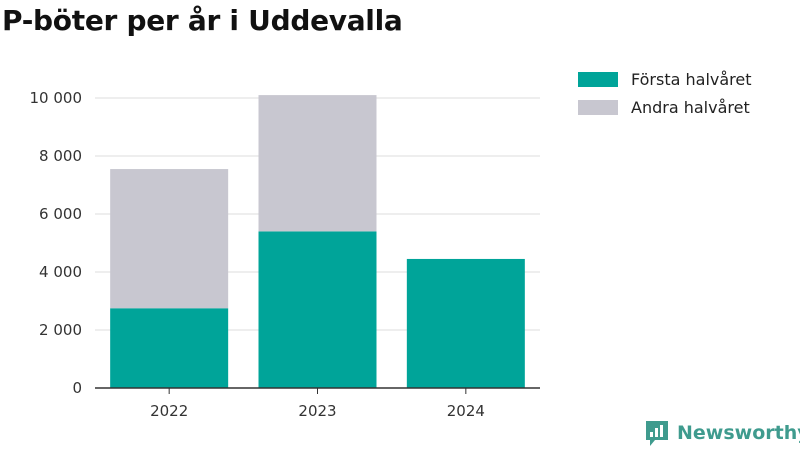 This screenshot has width=800, height=450. I want to click on y-tick-label: 8 000, so click(60, 156).